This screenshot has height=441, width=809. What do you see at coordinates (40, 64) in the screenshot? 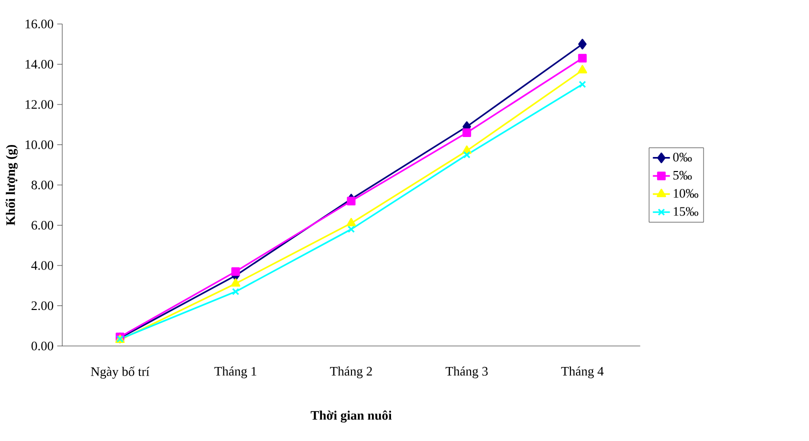
I see `y-tick-label: 14.00` at bounding box center [40, 64].